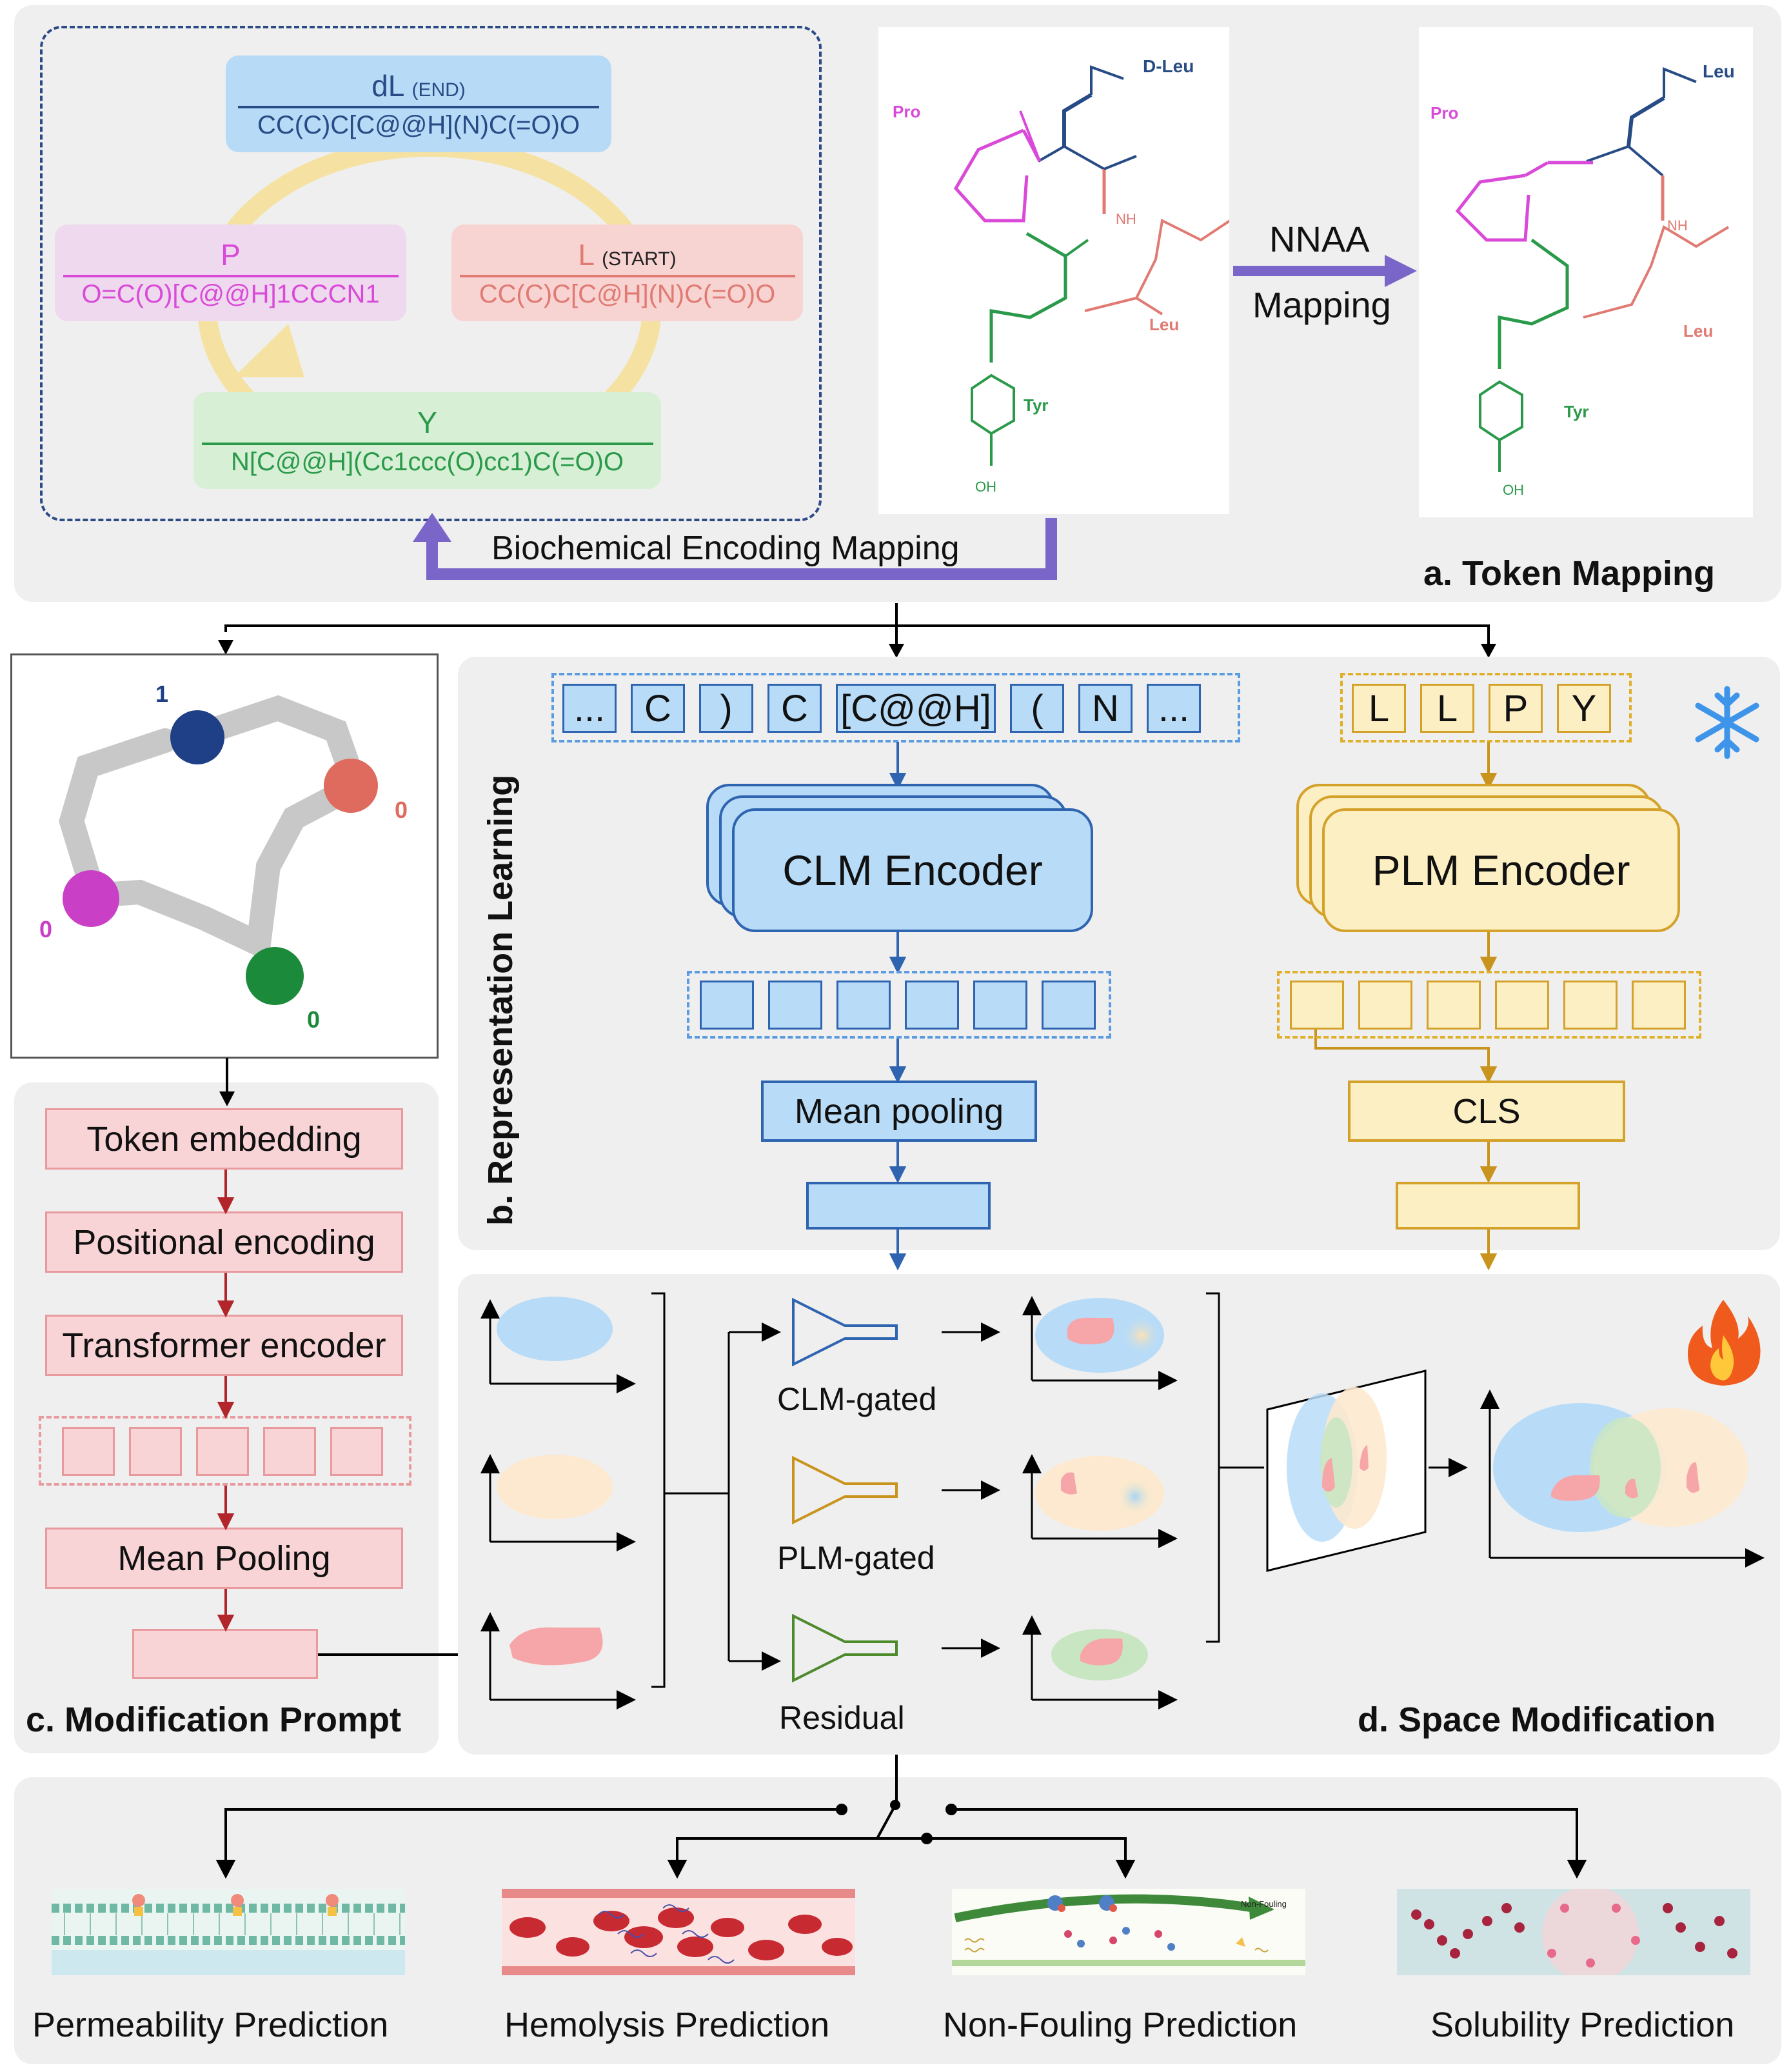 Image resolution: width=1791 pixels, height=2072 pixels. I want to click on molecule-input-structure: Pro D-Leu Leu Tyr OH NH, so click(1062, 275).